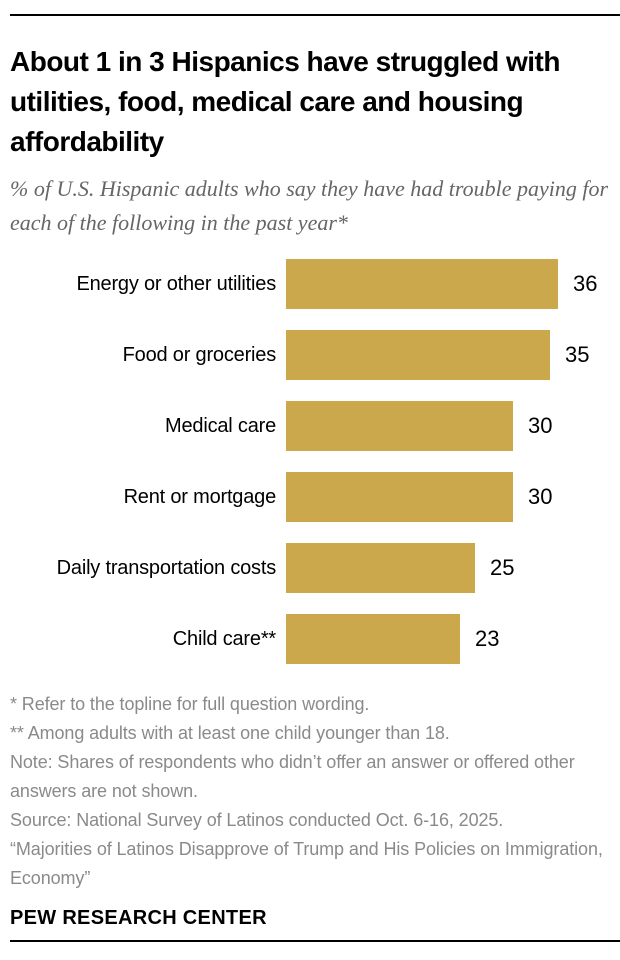 The width and height of the screenshot is (620, 960). Describe the element at coordinates (224, 638) in the screenshot. I see `category-label: Child care**` at that location.